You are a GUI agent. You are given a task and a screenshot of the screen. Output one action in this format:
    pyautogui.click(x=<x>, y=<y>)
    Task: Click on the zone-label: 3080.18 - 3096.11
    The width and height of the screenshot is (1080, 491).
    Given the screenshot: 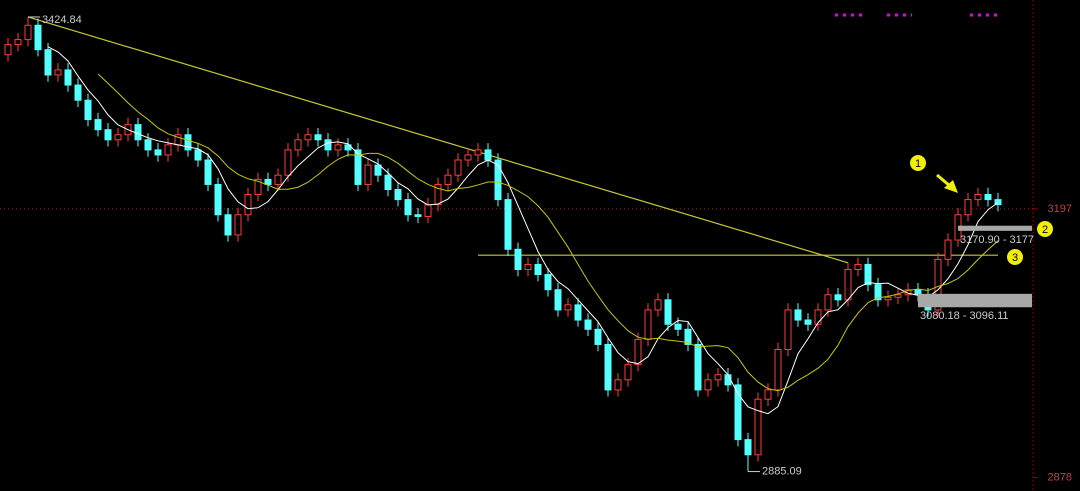 What is the action you would take?
    pyautogui.click(x=964, y=316)
    